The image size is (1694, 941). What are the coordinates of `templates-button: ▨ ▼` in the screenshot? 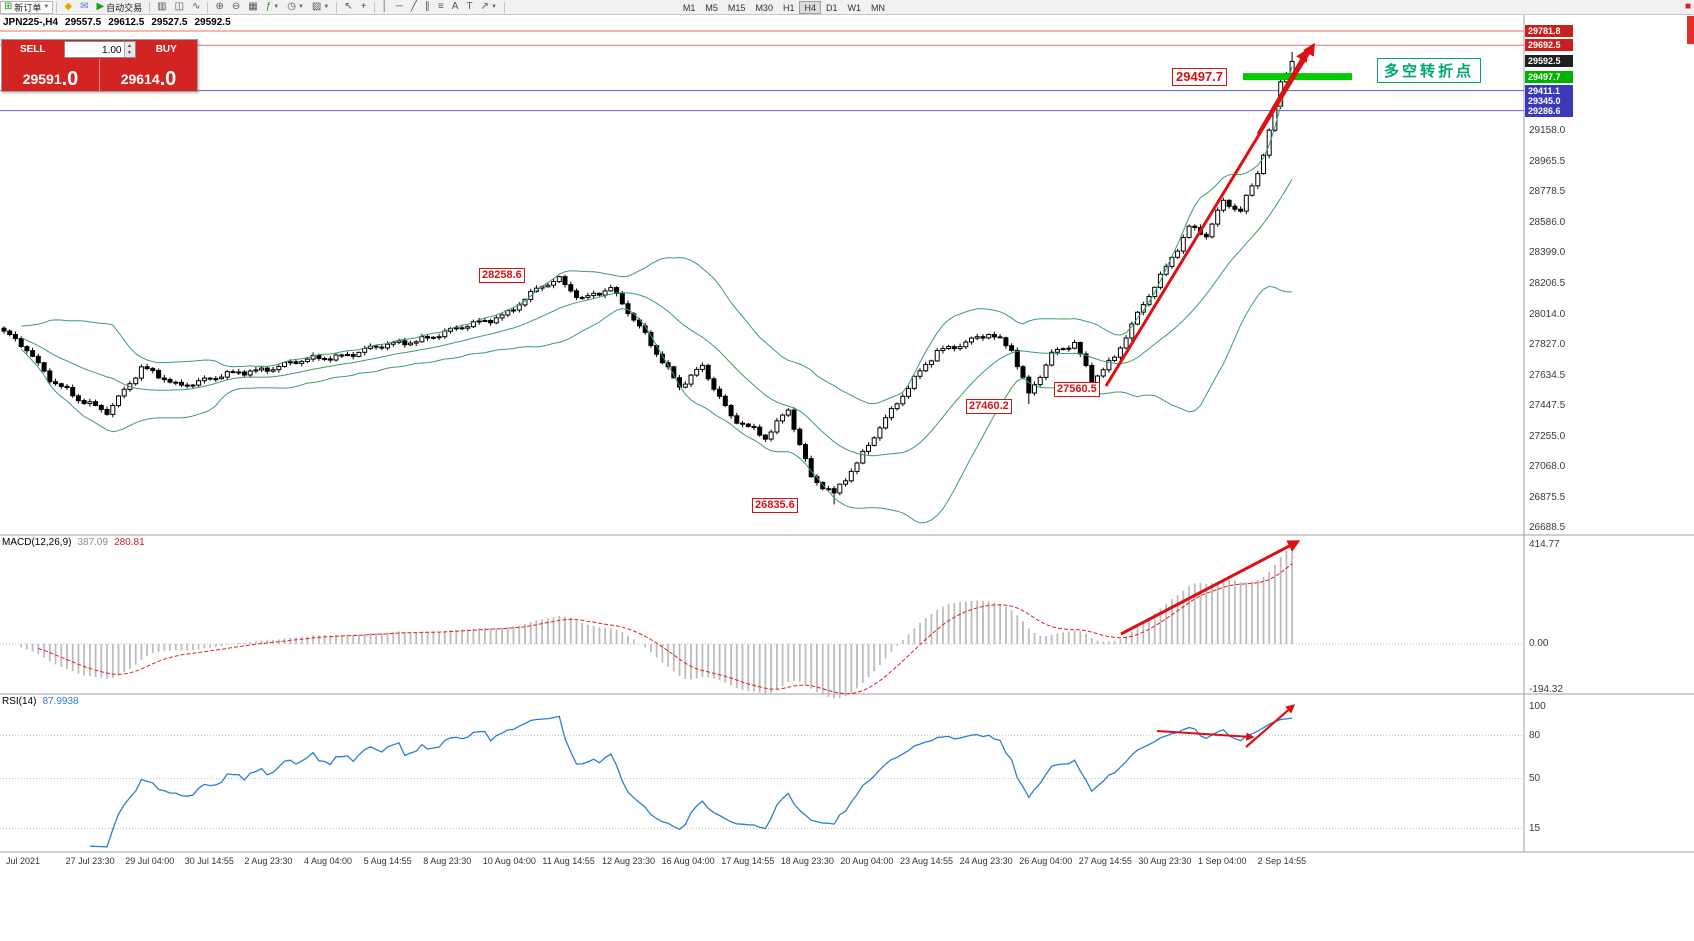 It's located at (320, 7).